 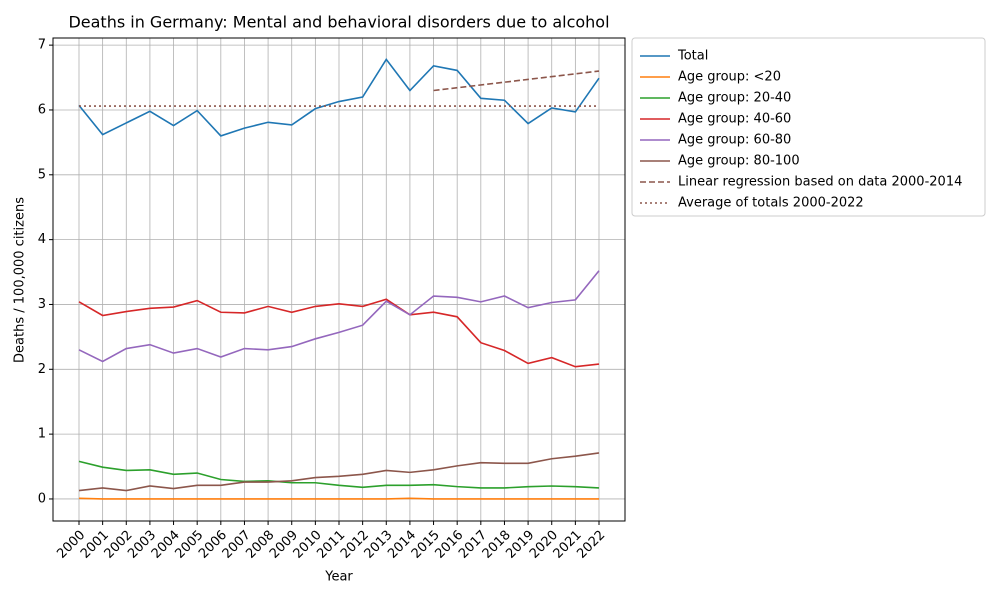 I want to click on legend-label: Total, so click(x=692, y=56).